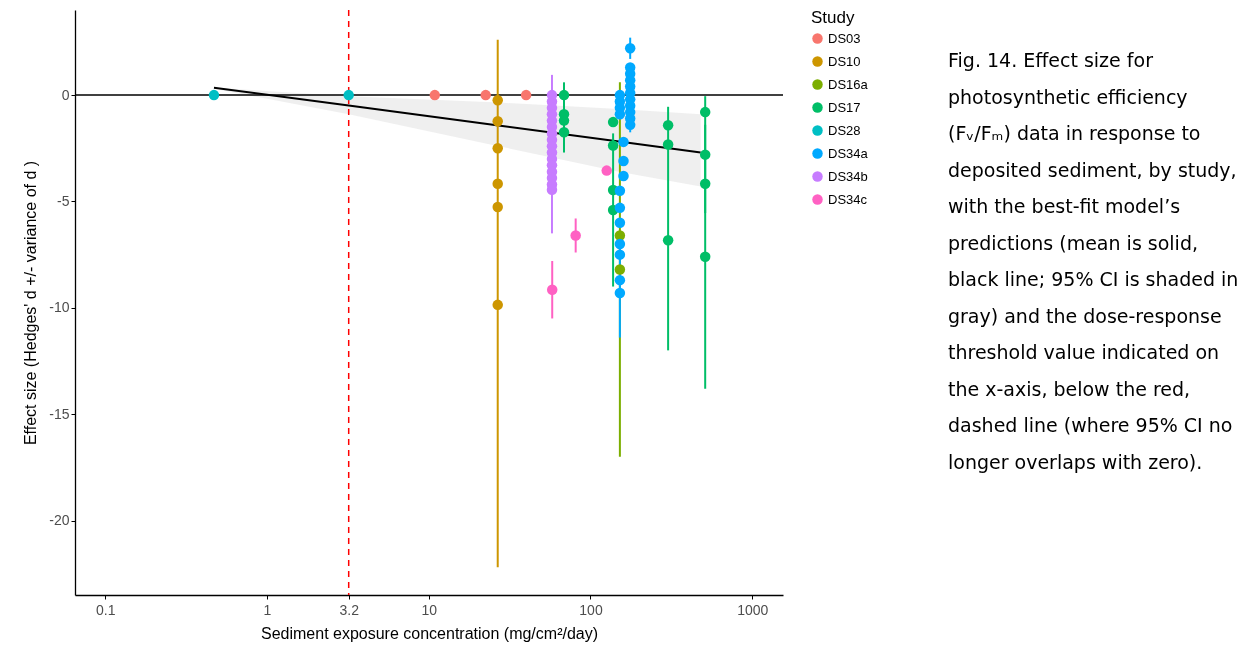  What do you see at coordinates (59, 520) in the screenshot?
I see `y-tick-label: -20` at bounding box center [59, 520].